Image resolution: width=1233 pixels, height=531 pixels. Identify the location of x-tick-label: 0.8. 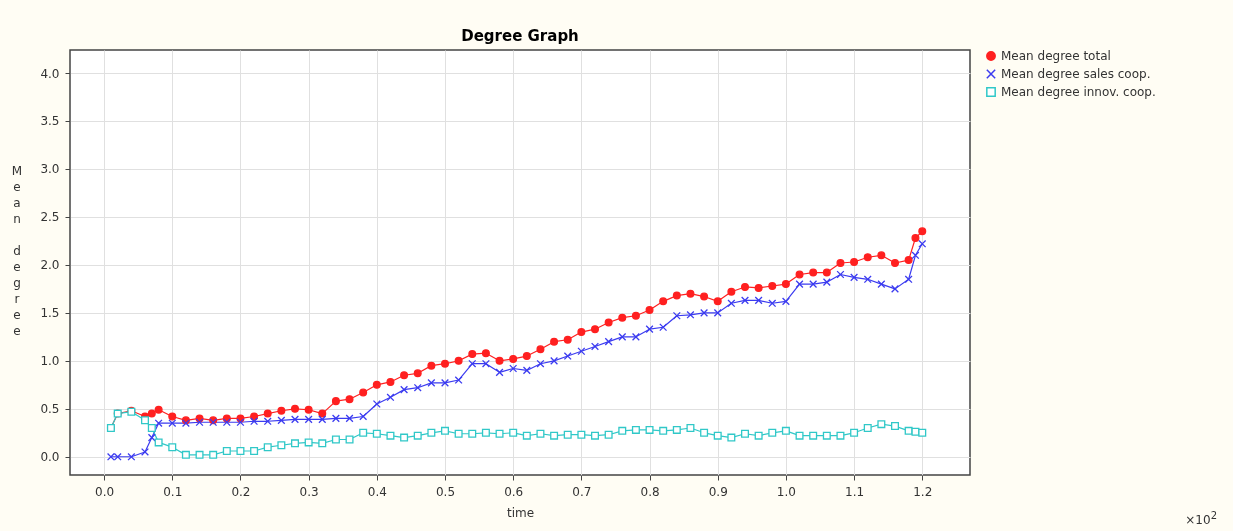
(650, 491).